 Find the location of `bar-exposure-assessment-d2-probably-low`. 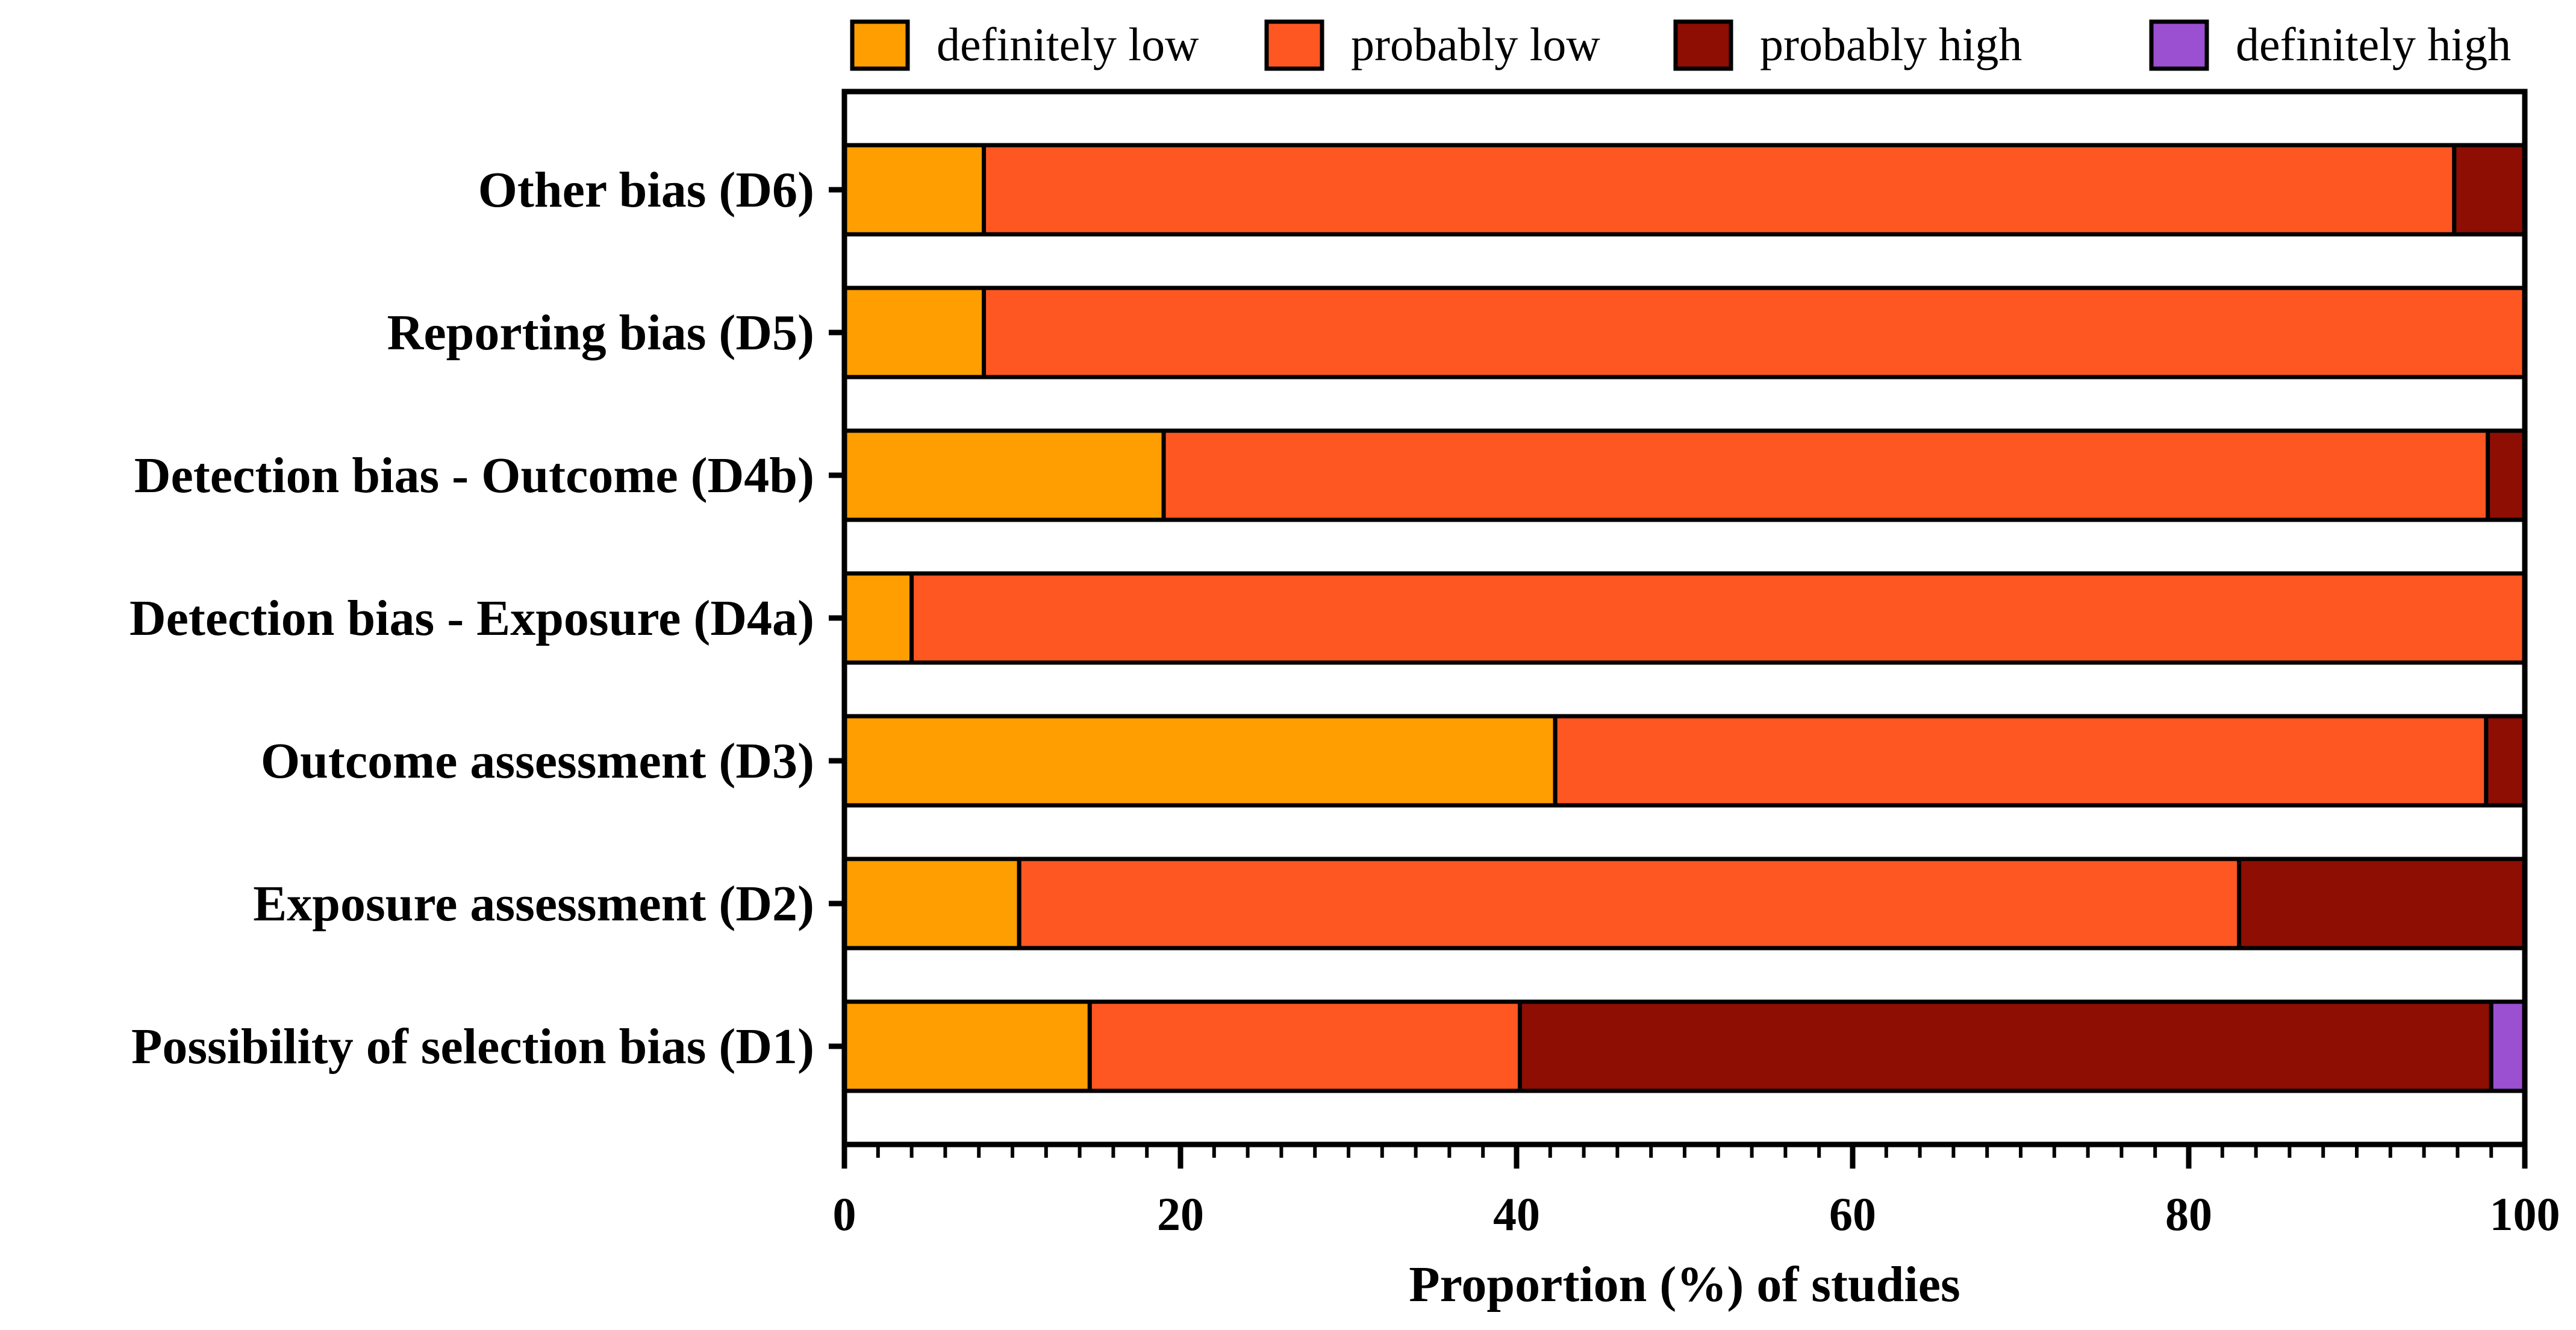

bar-exposure-assessment-d2-probably-low is located at coordinates (1629, 904).